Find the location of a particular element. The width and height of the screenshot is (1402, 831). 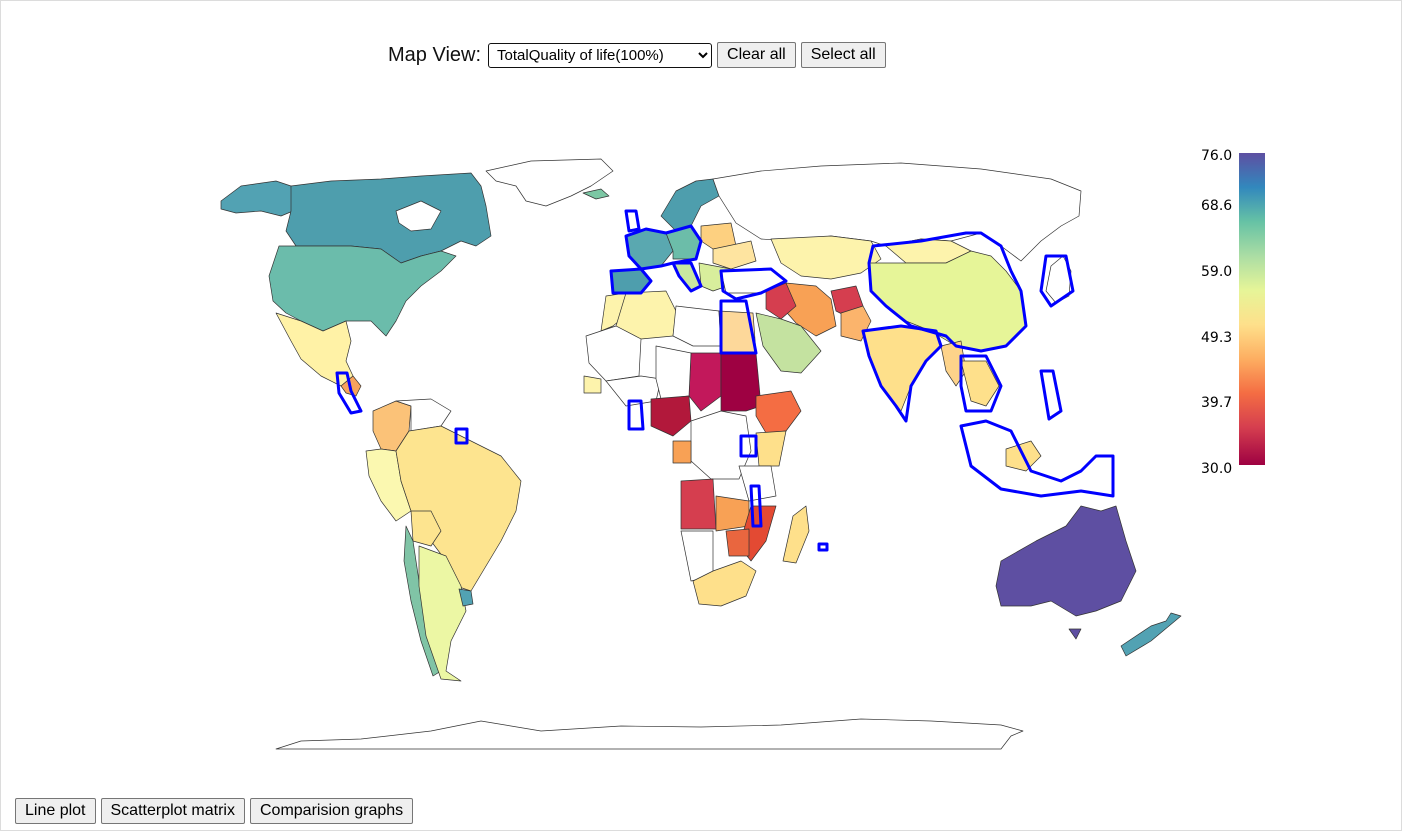

select-all-button: Select all is located at coordinates (843, 55).